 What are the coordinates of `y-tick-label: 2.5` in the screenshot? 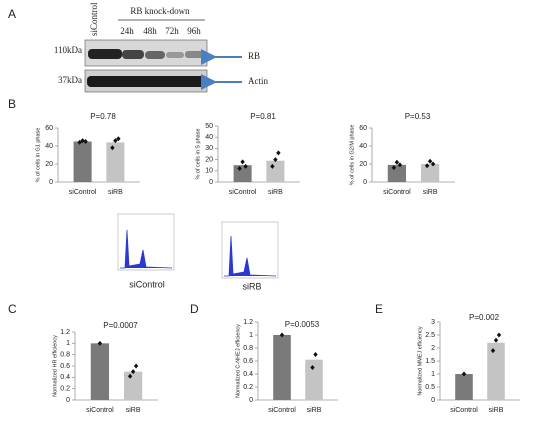 It's located at (430, 335).